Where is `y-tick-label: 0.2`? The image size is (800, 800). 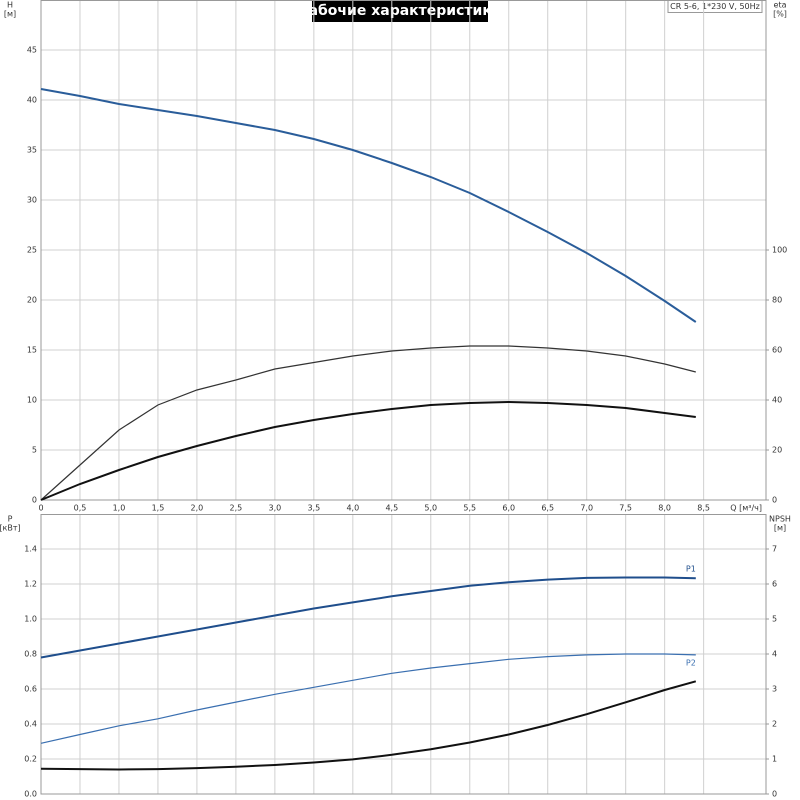 y-tick-label: 0.2 is located at coordinates (30, 759).